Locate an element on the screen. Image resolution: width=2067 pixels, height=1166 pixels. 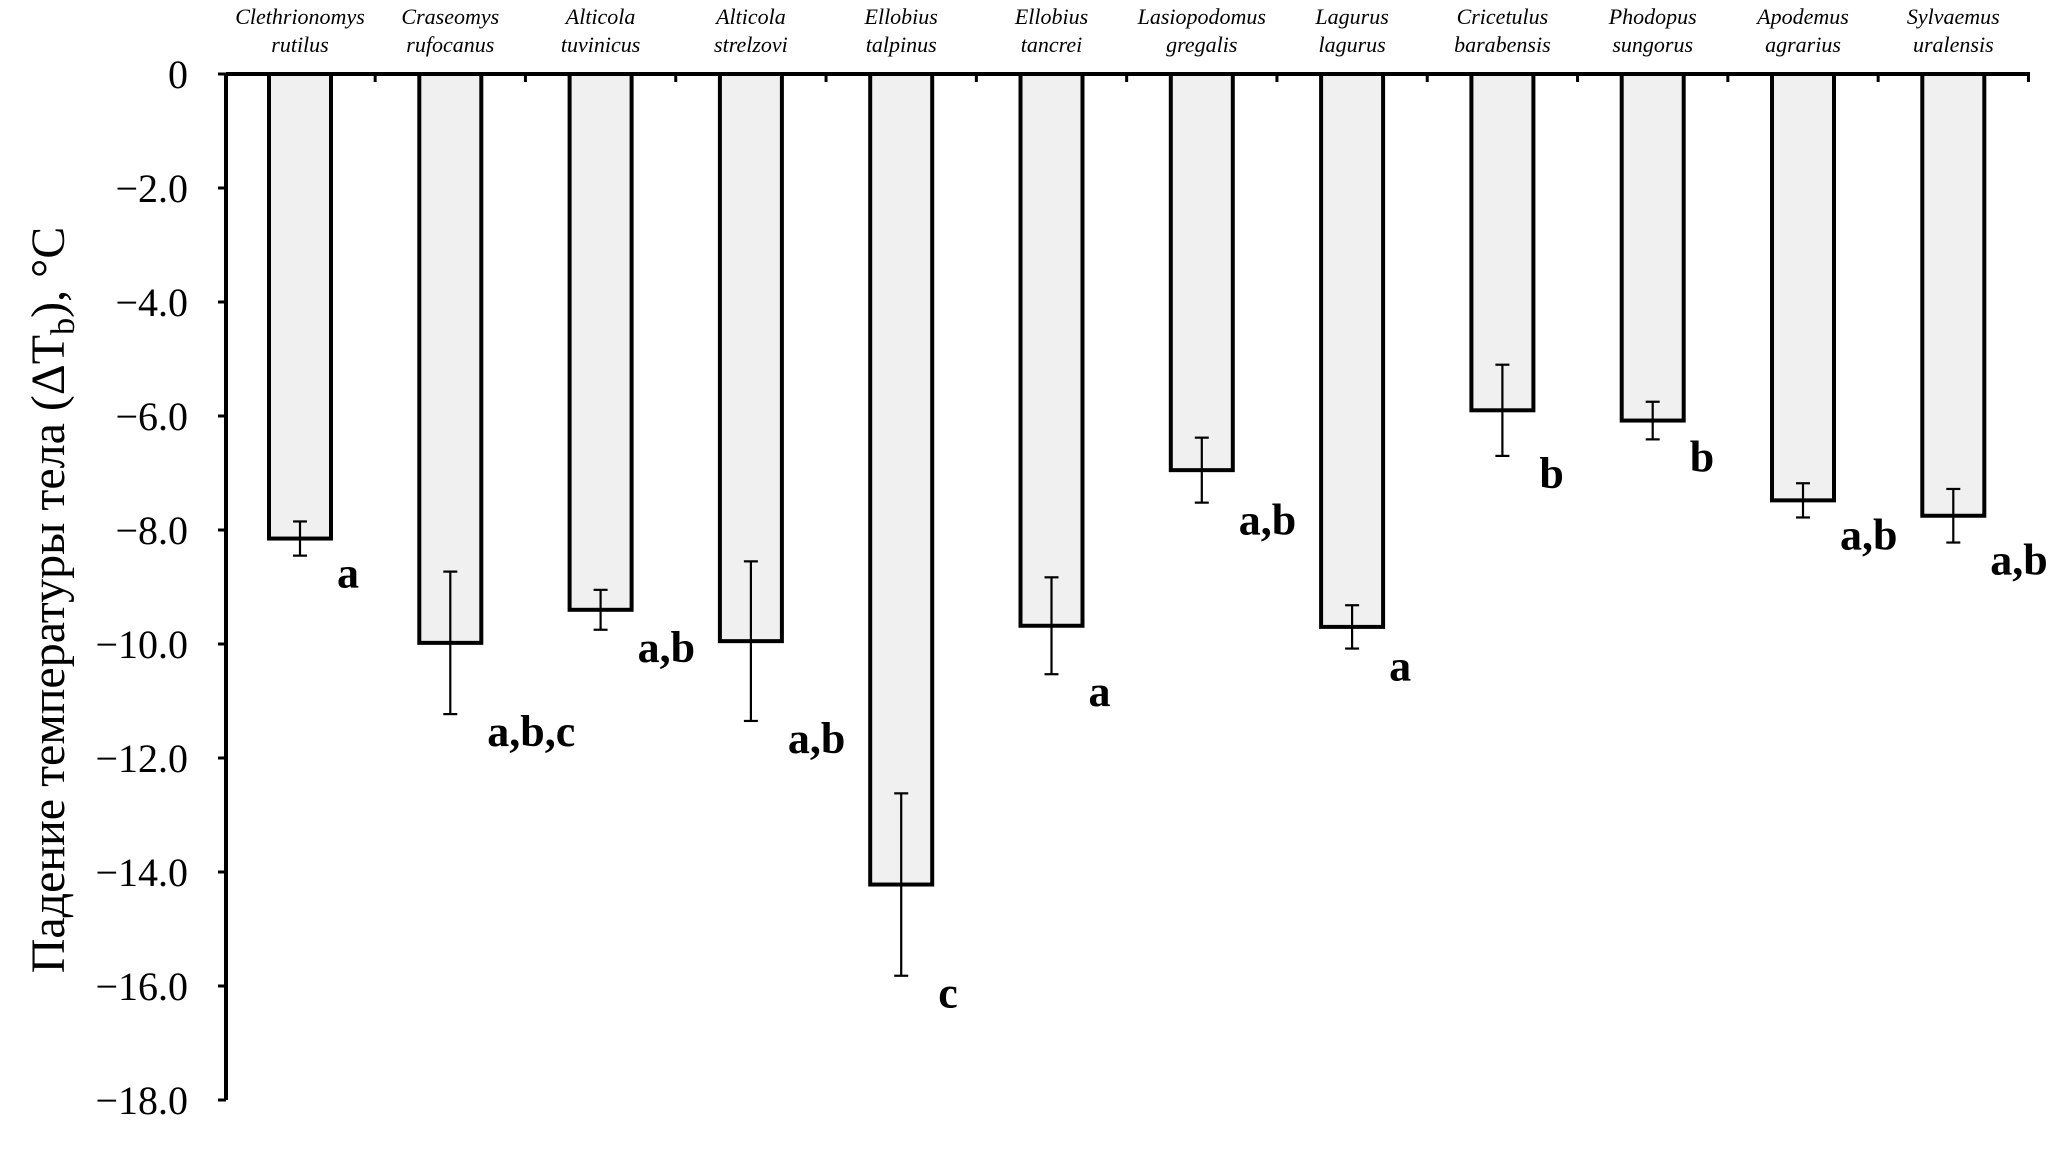
category-label-4-species: strelzovi is located at coordinates (751, 44).